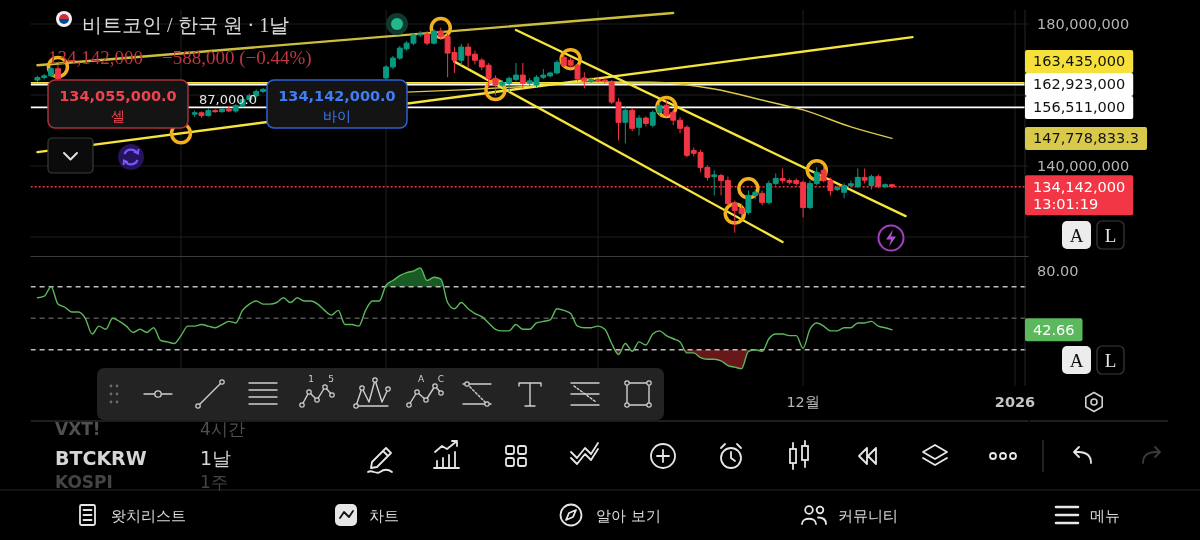 This screenshot has height=540, width=1200. What do you see at coordinates (1079, 107) in the screenshot?
I see `ref-line-label: 156,511,000` at bounding box center [1079, 107].